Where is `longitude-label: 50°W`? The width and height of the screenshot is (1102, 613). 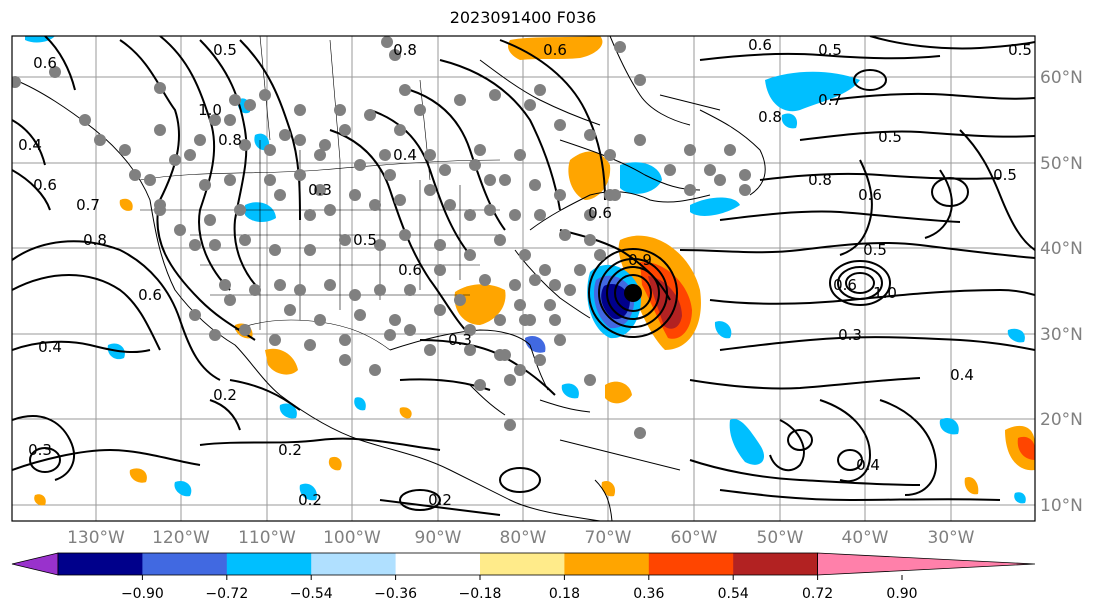 longitude-label: 50°W is located at coordinates (780, 538).